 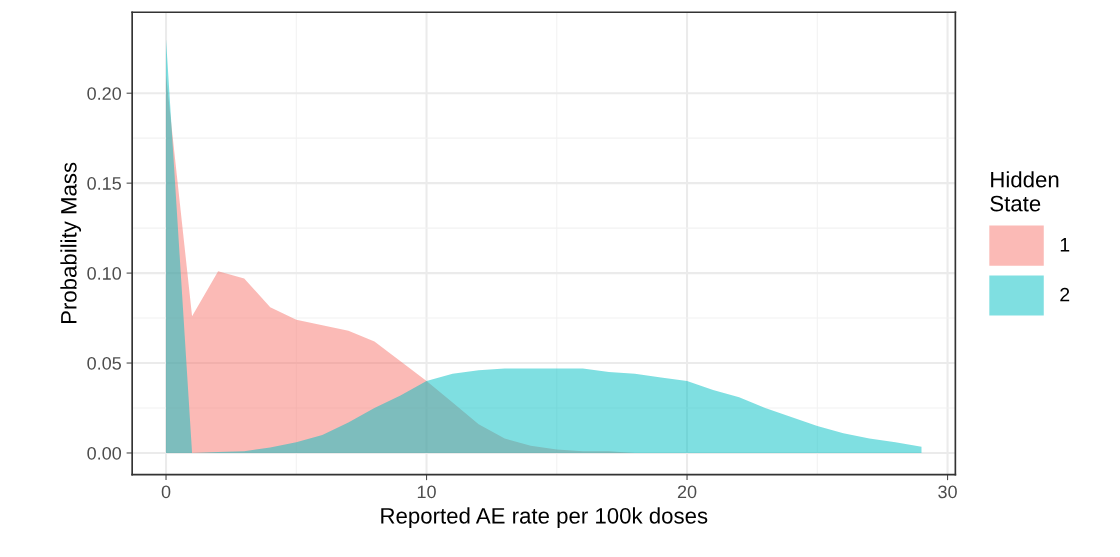 What do you see at coordinates (947, 492) in the screenshot?
I see `x-tick-label: 30` at bounding box center [947, 492].